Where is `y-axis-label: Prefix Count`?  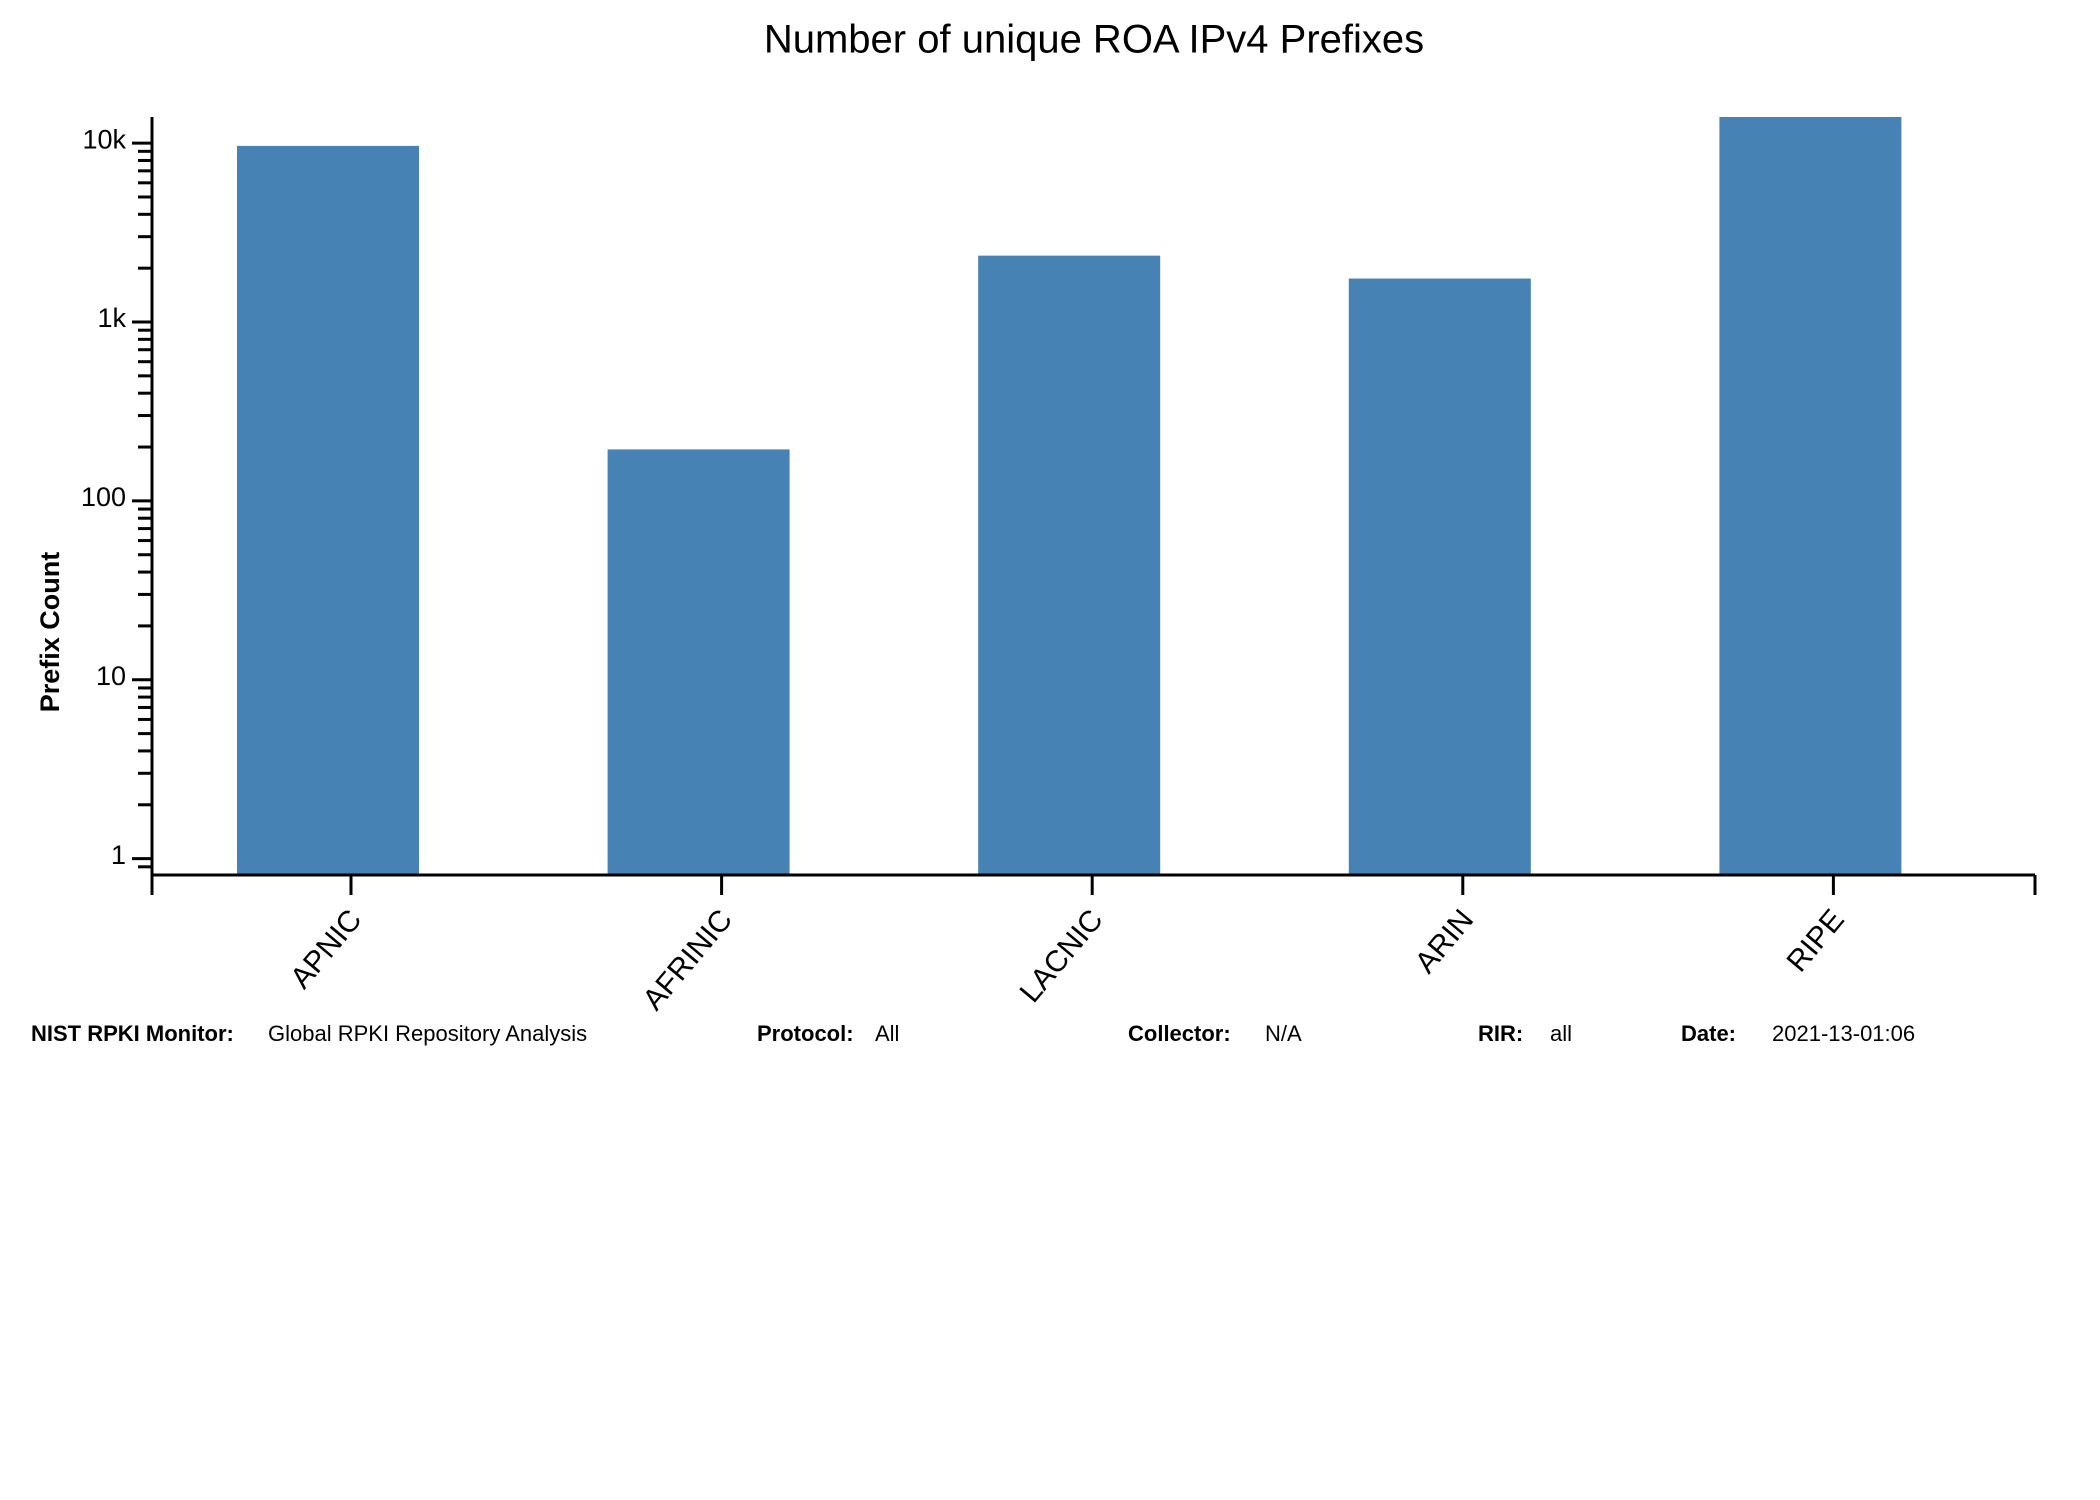
y-axis-label: Prefix Count is located at coordinates (50, 632).